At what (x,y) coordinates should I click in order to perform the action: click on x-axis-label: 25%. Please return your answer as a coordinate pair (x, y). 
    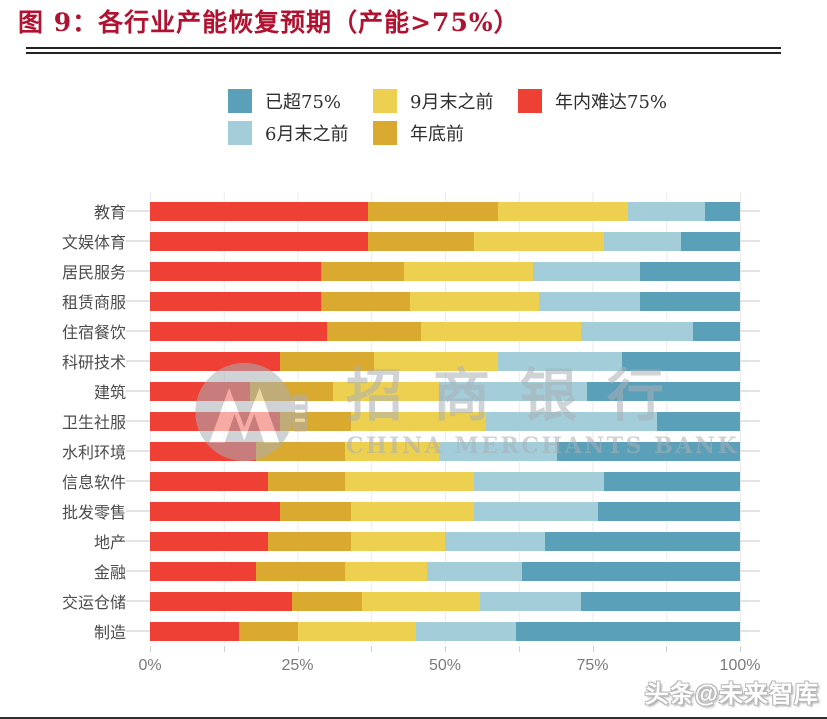
    Looking at the image, I should click on (297, 665).